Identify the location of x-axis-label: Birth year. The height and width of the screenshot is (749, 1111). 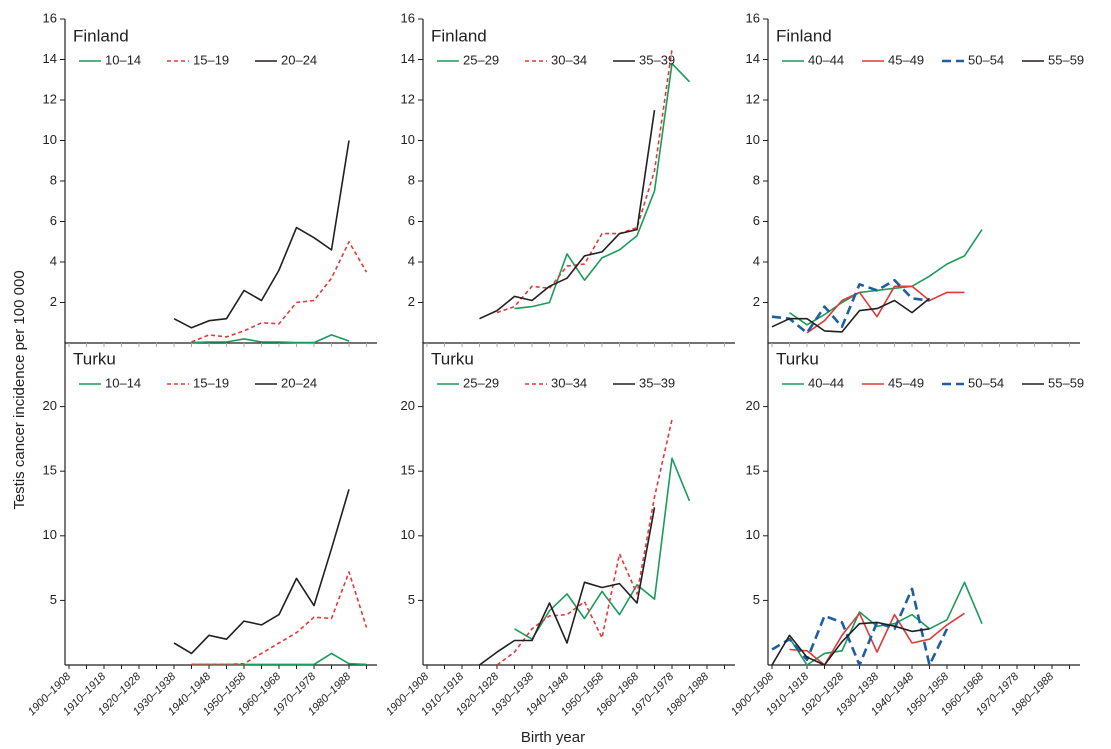
(553, 737).